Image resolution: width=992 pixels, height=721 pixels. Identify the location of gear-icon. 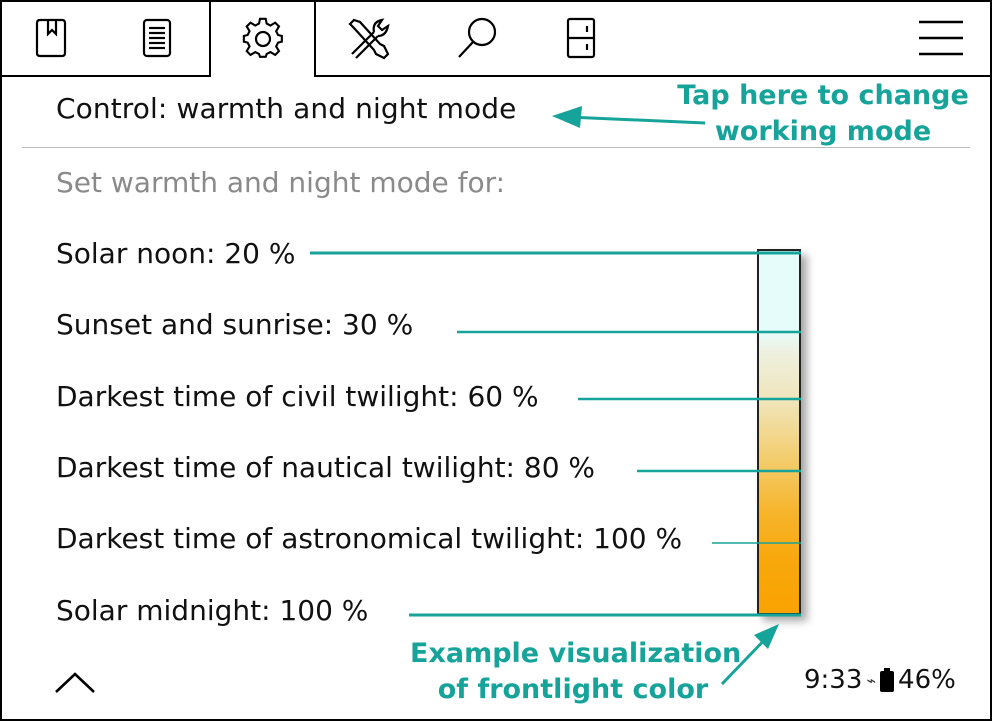
(262, 37).